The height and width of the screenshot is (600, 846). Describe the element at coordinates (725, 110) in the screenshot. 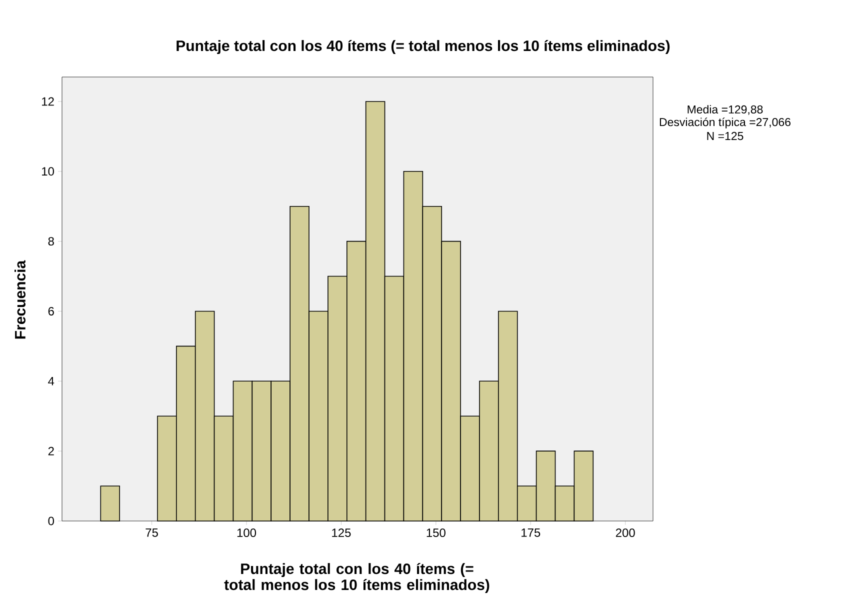

I see `text: Media =129,88` at that location.